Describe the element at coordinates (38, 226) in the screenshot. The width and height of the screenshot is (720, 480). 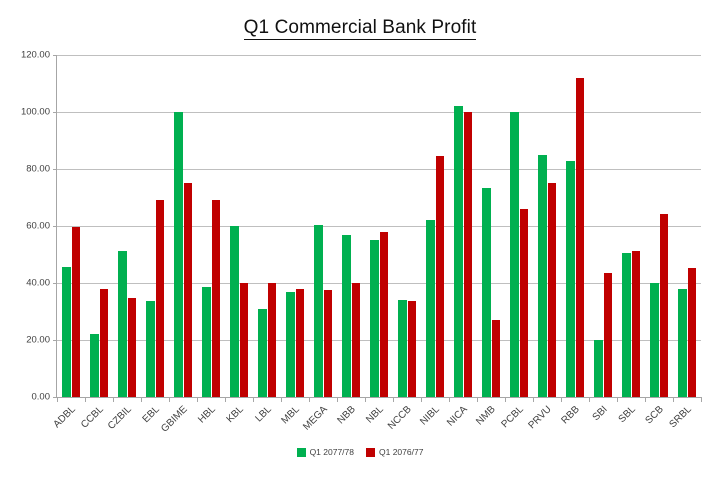
I see `y-axis-label: 60.00` at that location.